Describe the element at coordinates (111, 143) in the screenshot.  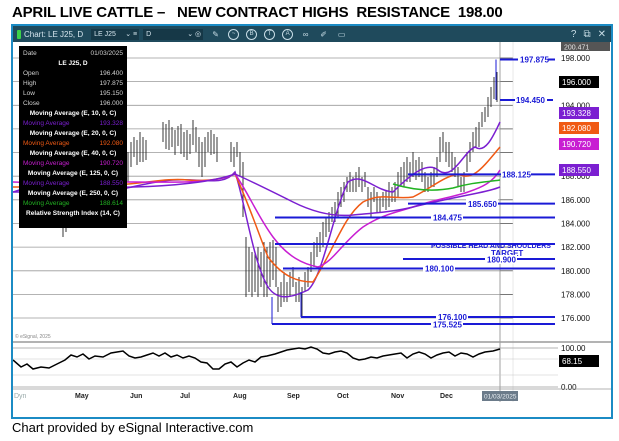
I see `ma20-value: 192.080` at that location.